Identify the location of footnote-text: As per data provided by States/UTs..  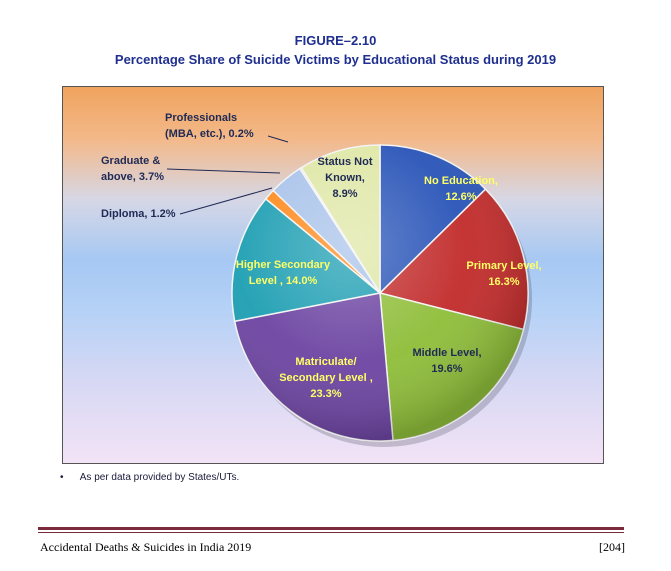
(159, 477).